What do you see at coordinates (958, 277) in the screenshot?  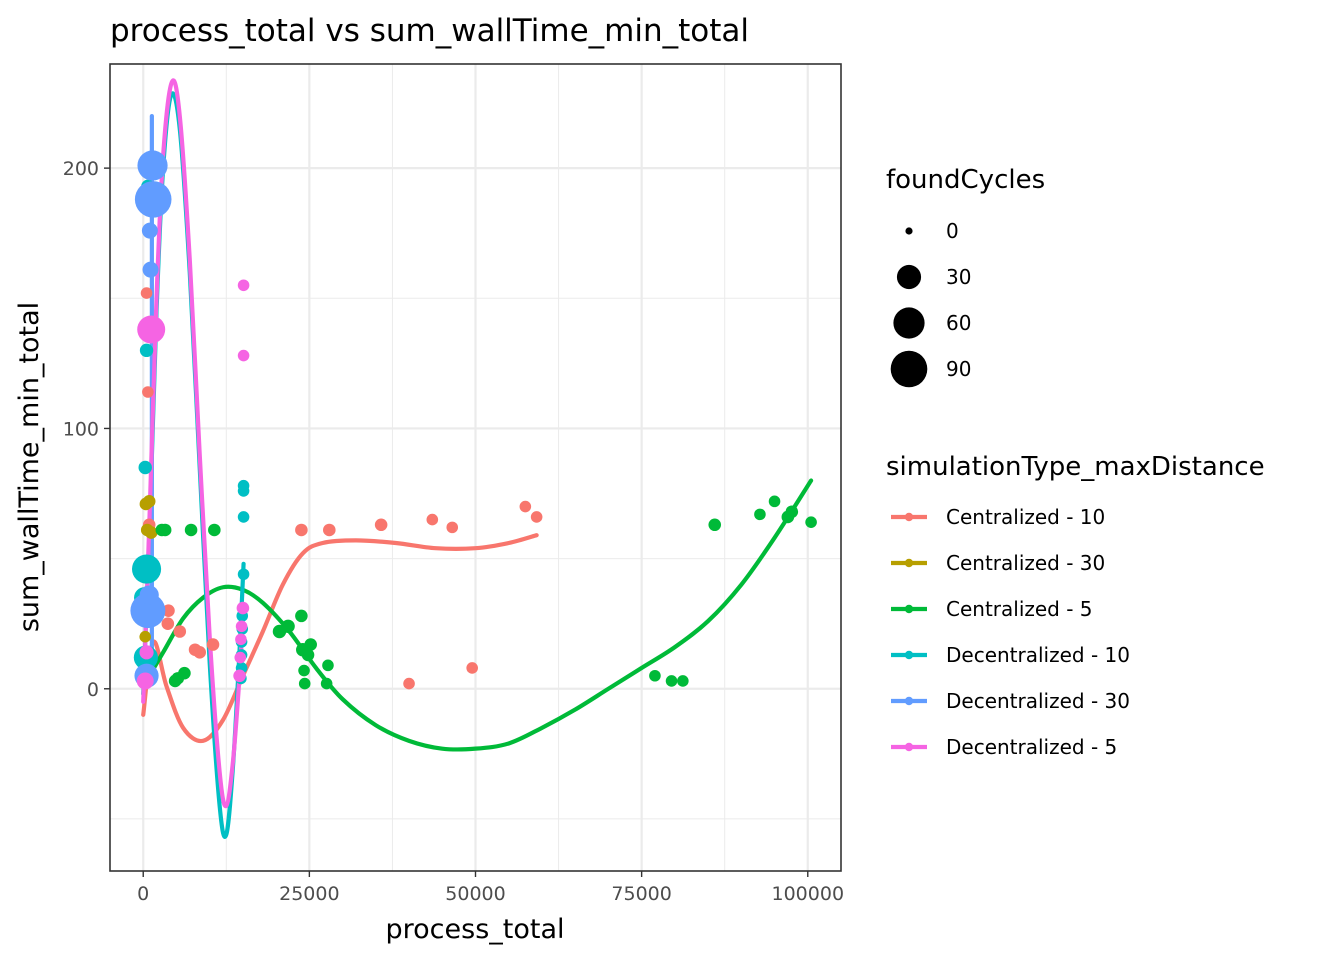 I see `size-legend-label: 30` at bounding box center [958, 277].